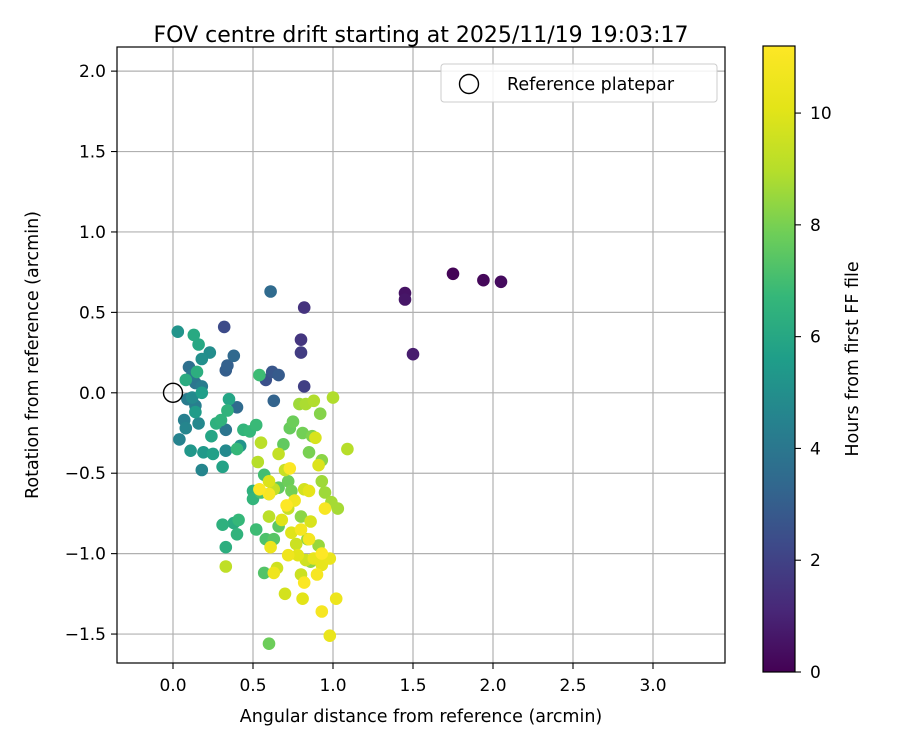 The height and width of the screenshot is (750, 900). Describe the element at coordinates (85, 555) in the screenshot. I see `y-tick-label: −1.0` at that location.